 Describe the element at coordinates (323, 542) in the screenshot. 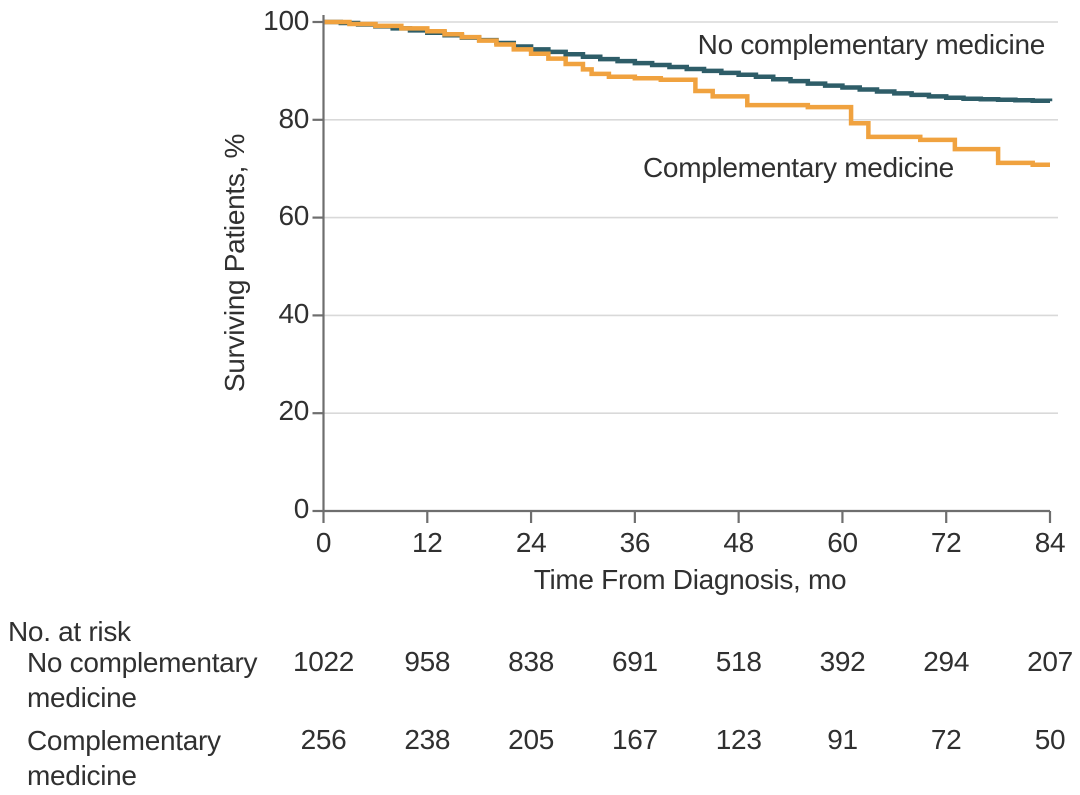

I see `x-tick-label-0: 0` at that location.